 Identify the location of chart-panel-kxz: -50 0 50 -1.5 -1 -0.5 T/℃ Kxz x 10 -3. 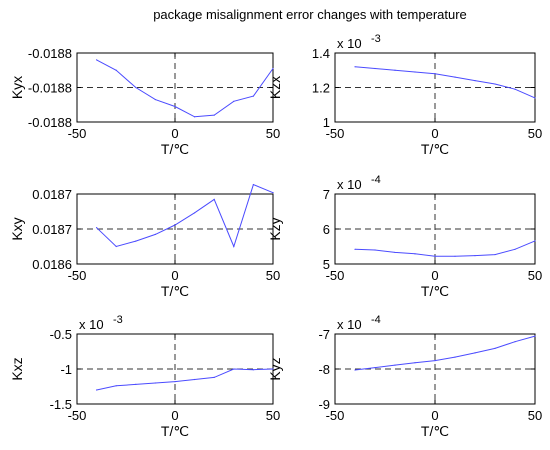
(144, 376).